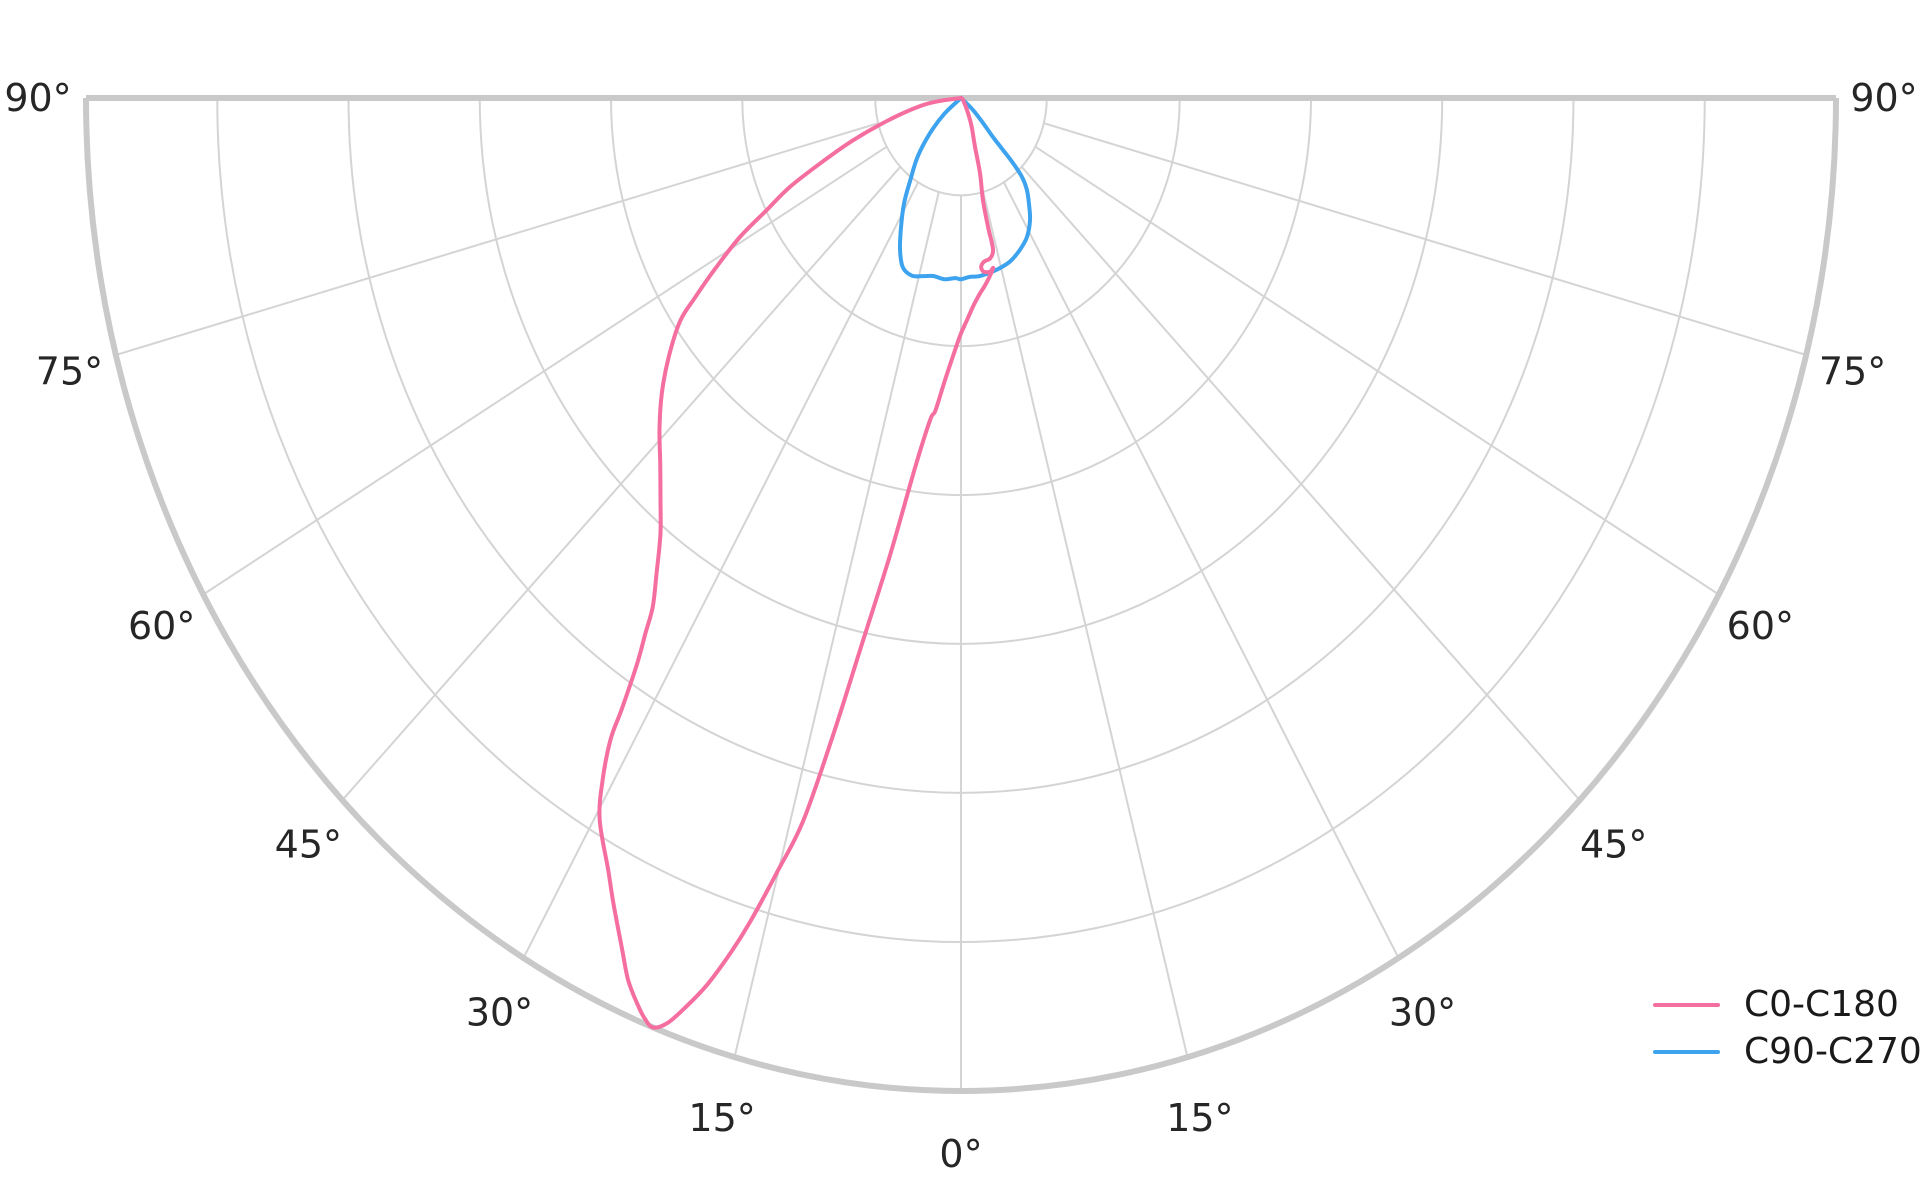 This screenshot has height=1177, width=1920. Describe the element at coordinates (1821, 1004) in the screenshot. I see `legend-label-c0-c180: C0-C180` at that location.